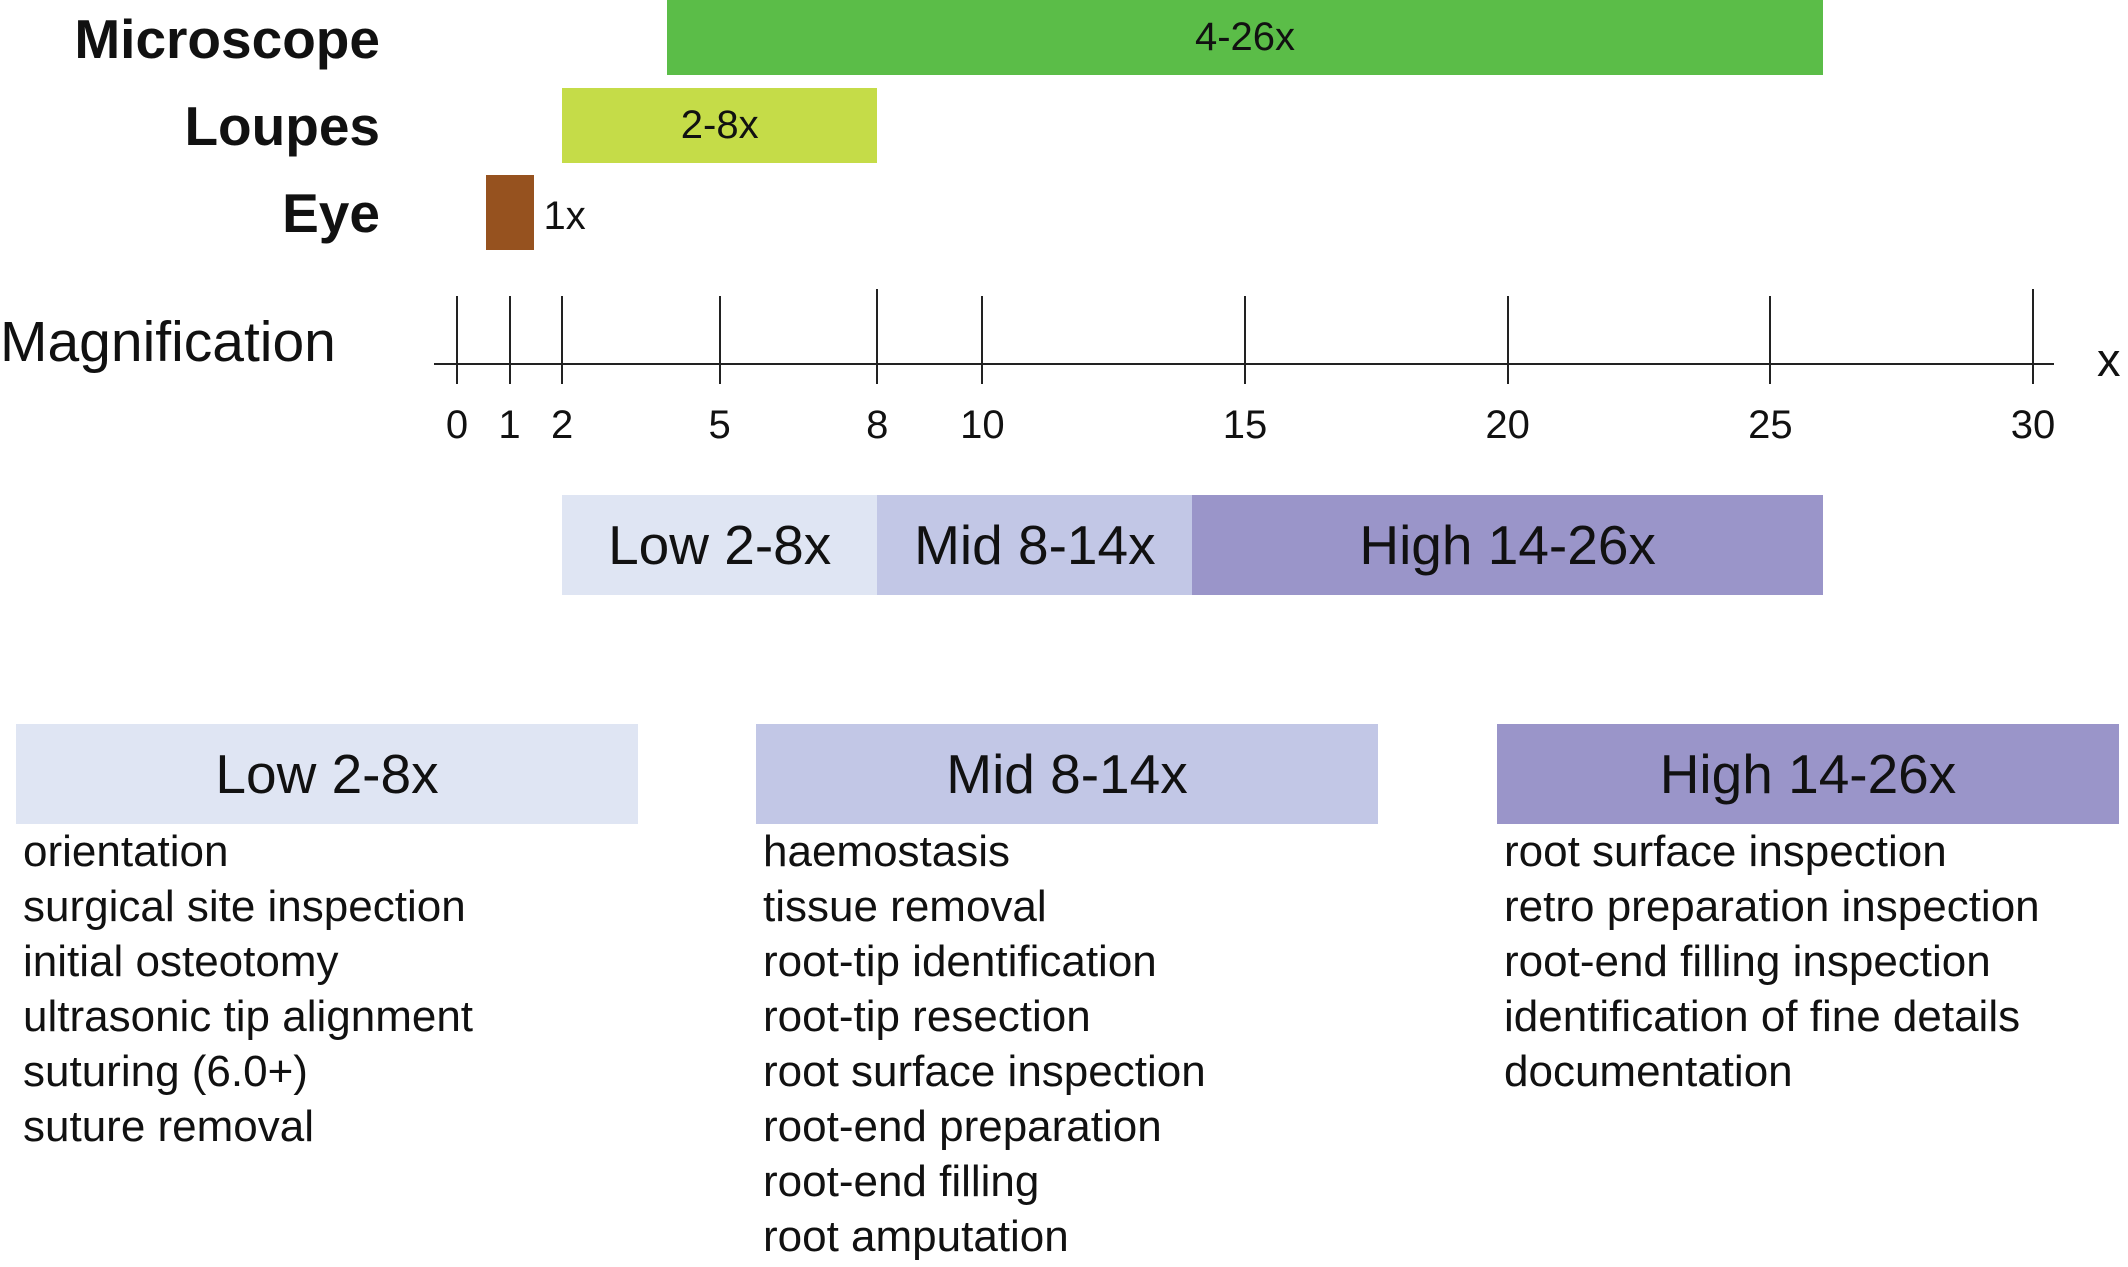  What do you see at coordinates (509, 212) in the screenshot?
I see `eye-range-bar` at bounding box center [509, 212].